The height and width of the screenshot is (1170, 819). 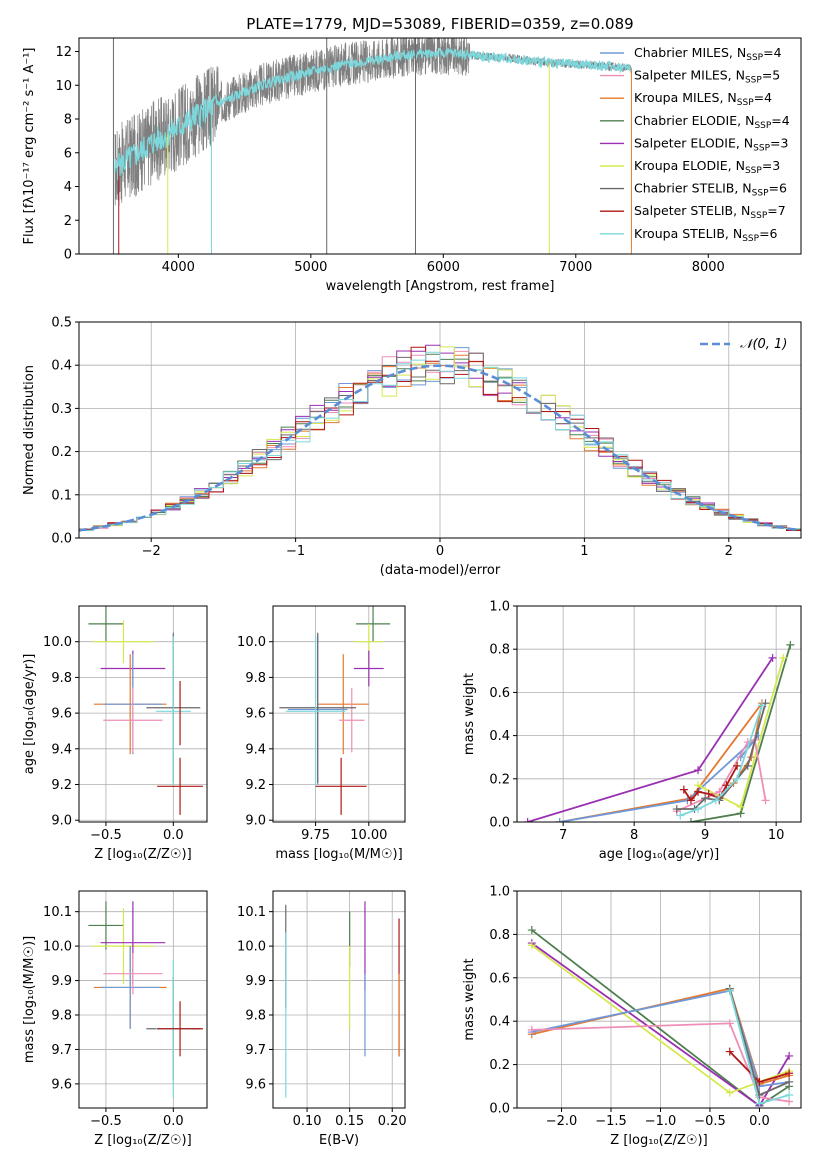 I want to click on weight_vs_Z-ytick-label: 1.0, so click(x=499, y=892).